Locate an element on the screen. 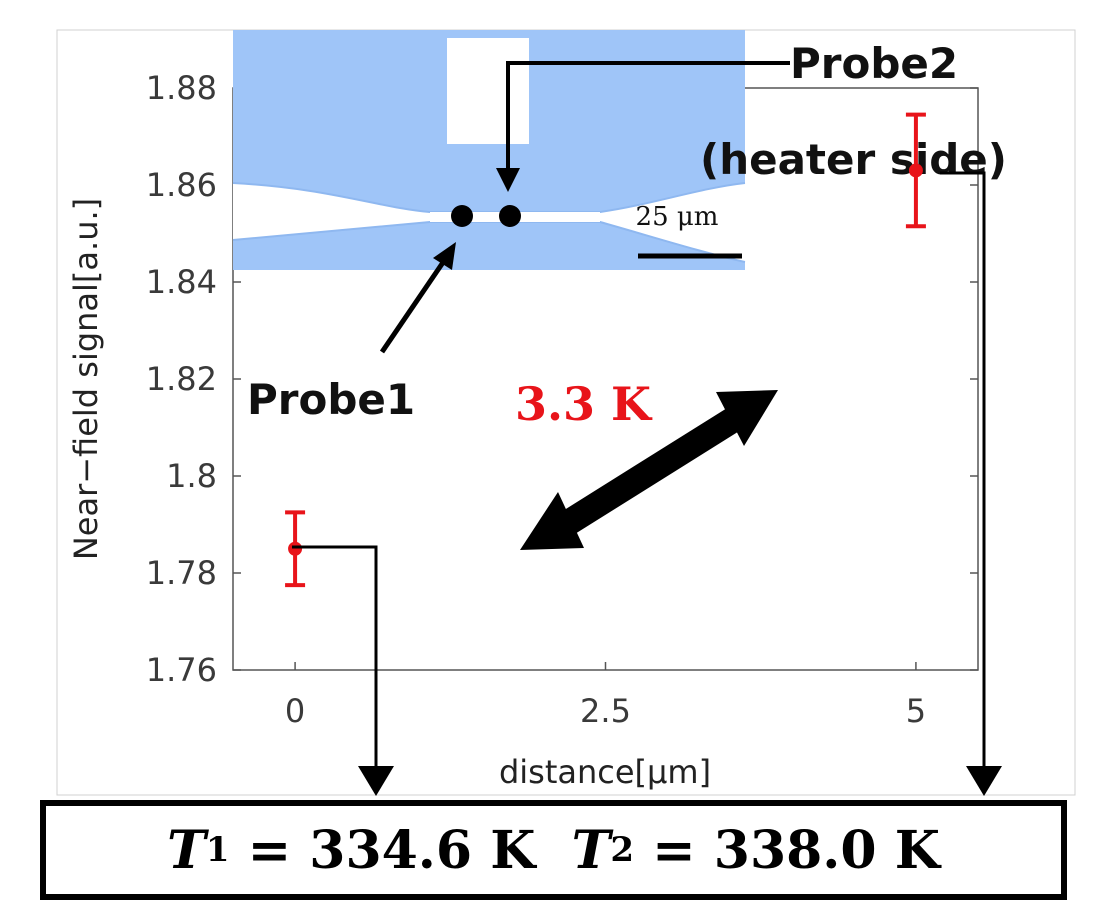  double-arrow is located at coordinates (649, 470).